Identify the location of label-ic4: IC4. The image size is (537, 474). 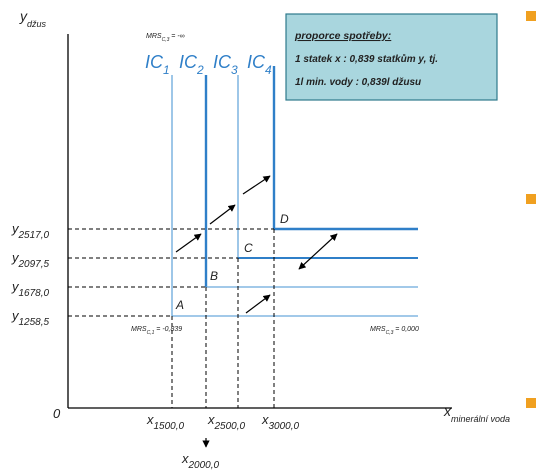
(259, 64).